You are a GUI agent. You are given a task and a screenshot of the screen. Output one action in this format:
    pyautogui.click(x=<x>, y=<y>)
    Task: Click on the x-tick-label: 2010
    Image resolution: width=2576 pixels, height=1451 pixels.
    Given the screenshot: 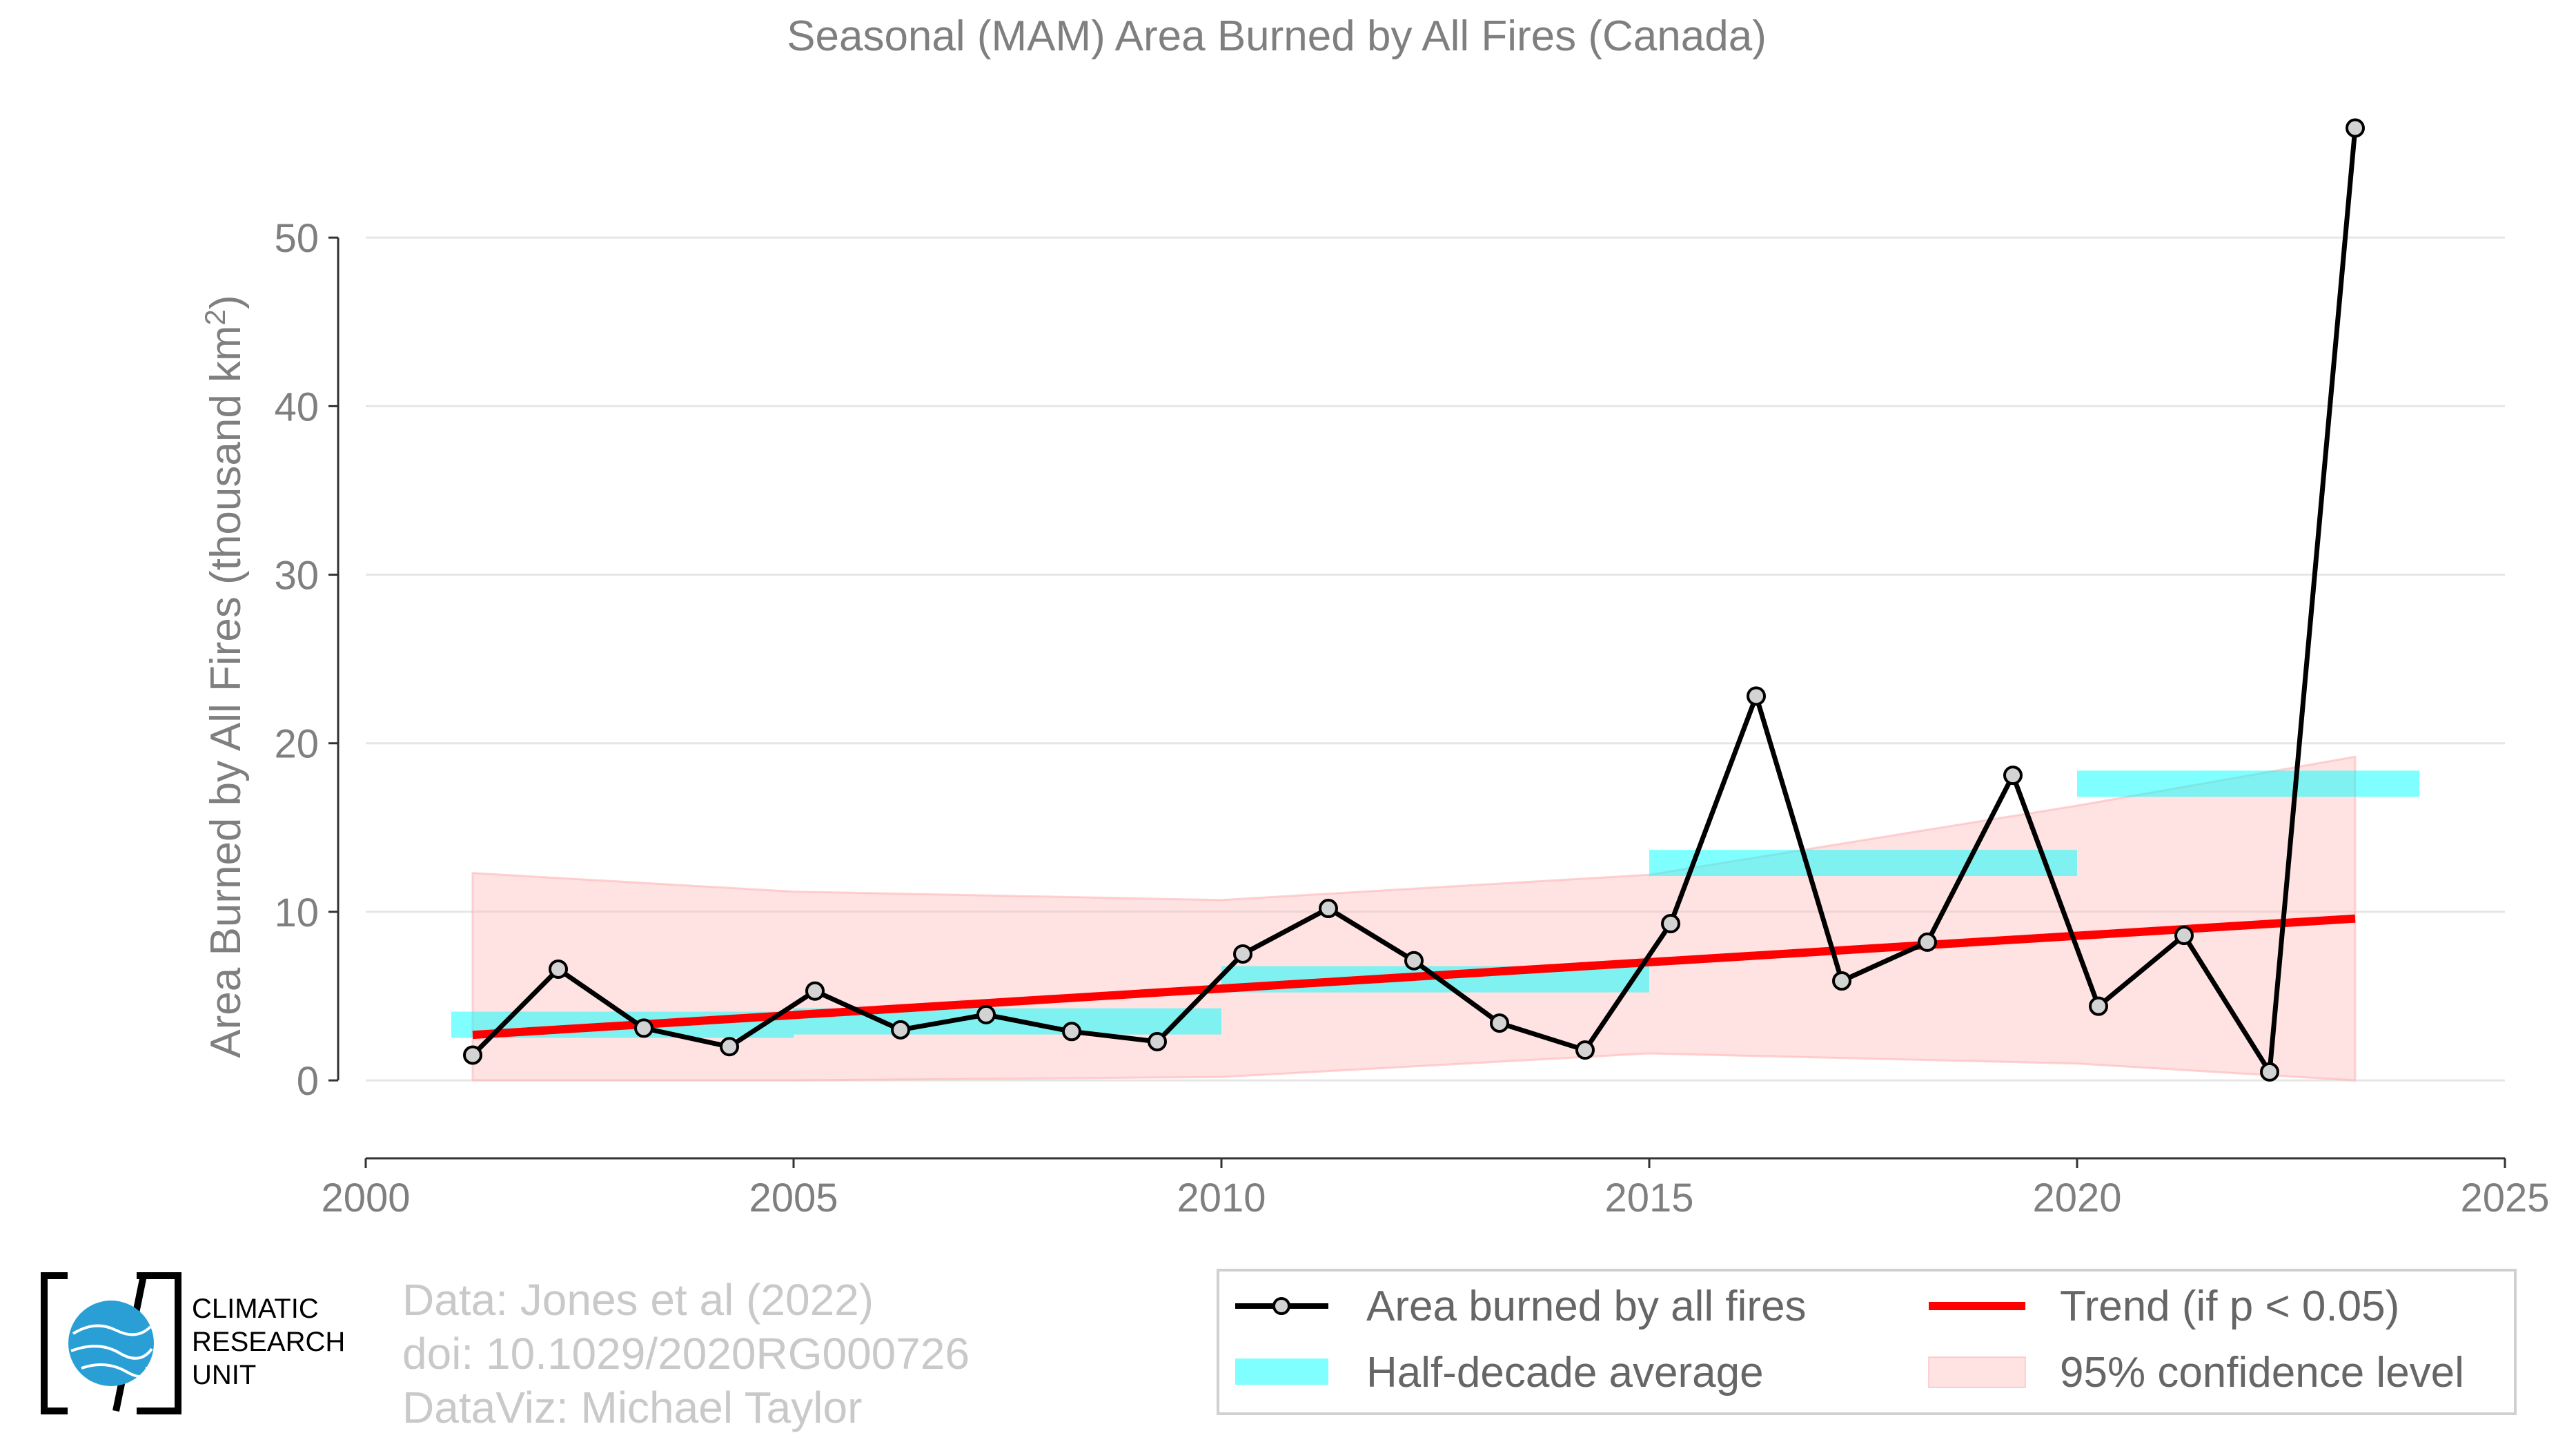 What is the action you would take?
    pyautogui.click(x=1221, y=1198)
    